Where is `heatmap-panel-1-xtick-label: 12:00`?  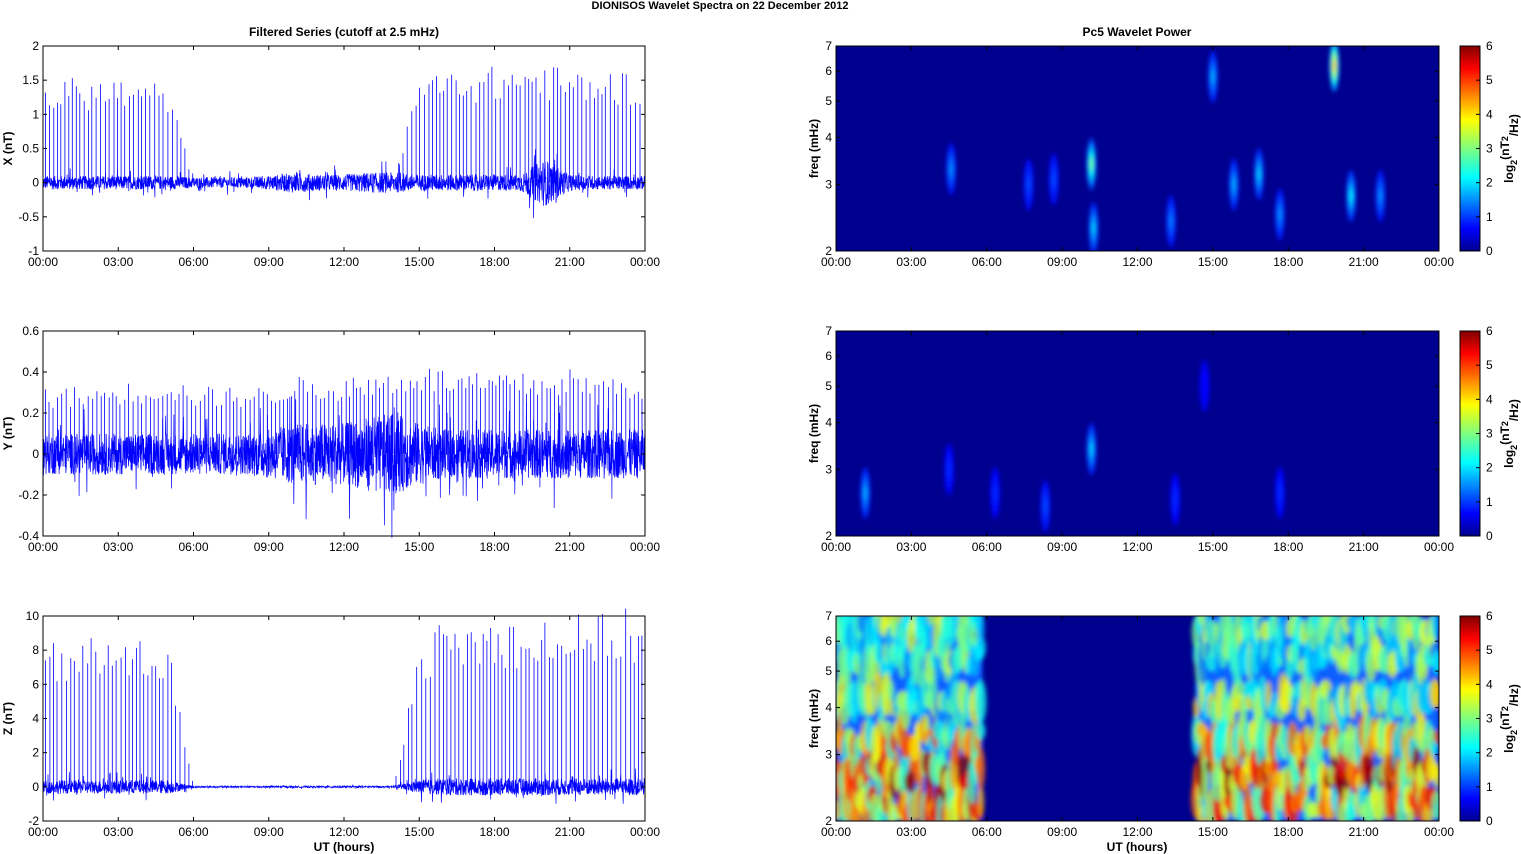 heatmap-panel-1-xtick-label: 12:00 is located at coordinates (1137, 262).